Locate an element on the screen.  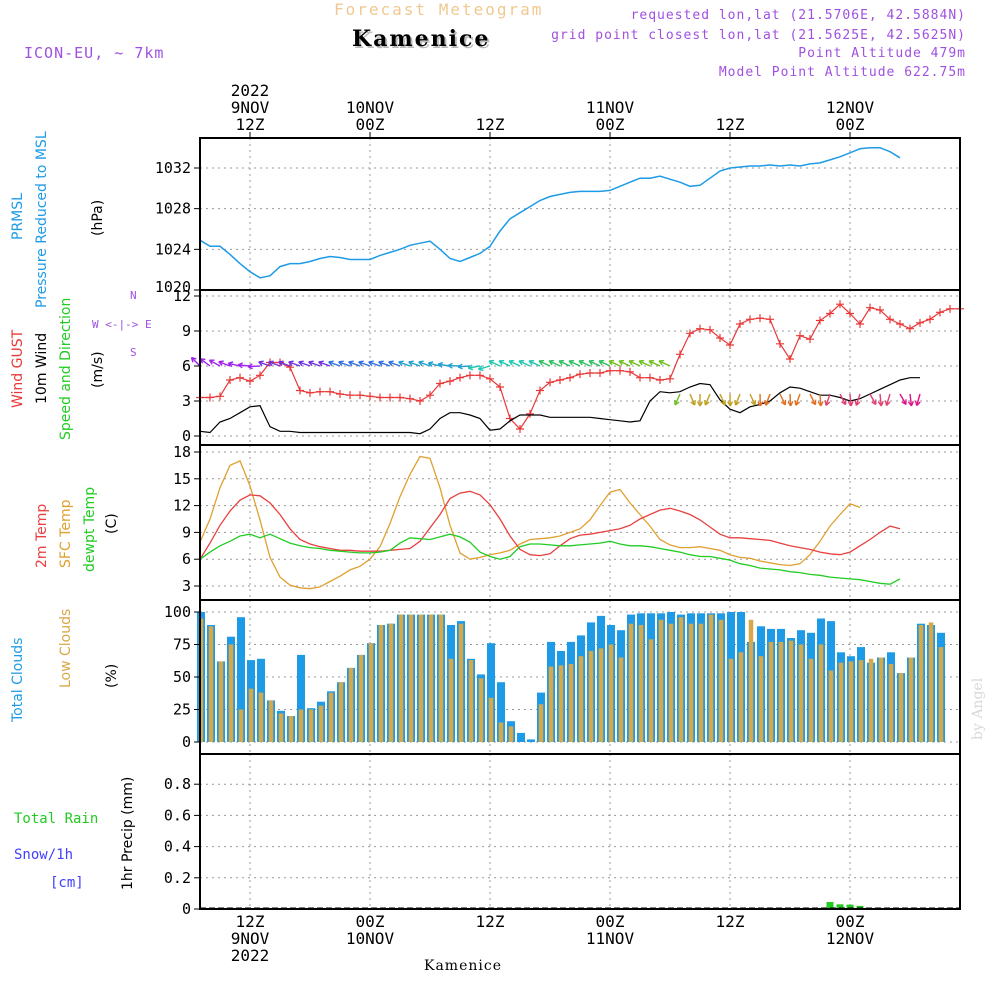
time-label-top: 2022 is located at coordinates (250, 90).